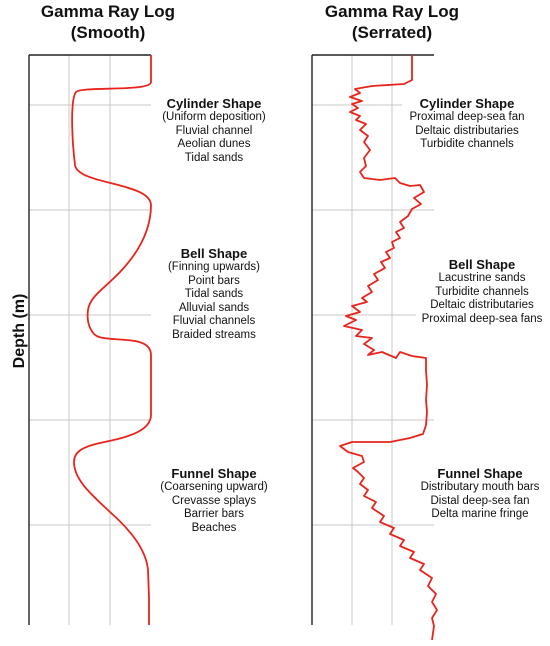 The height and width of the screenshot is (646, 550). Describe the element at coordinates (214, 280) in the screenshot. I see `block-line: Point bars` at that location.